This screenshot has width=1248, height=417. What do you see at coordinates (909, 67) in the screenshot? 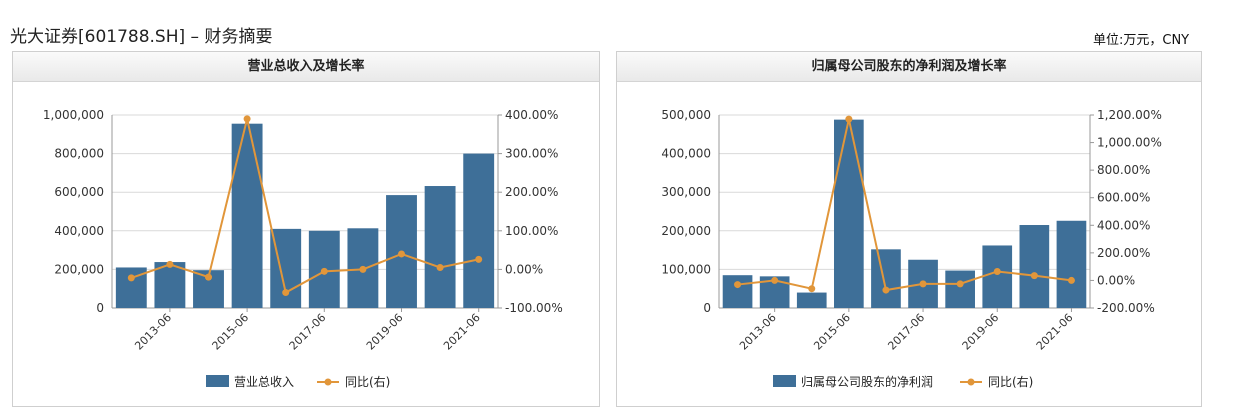
I see `chart-title: 归属母公司股东的净利润及增长率` at bounding box center [909, 67].